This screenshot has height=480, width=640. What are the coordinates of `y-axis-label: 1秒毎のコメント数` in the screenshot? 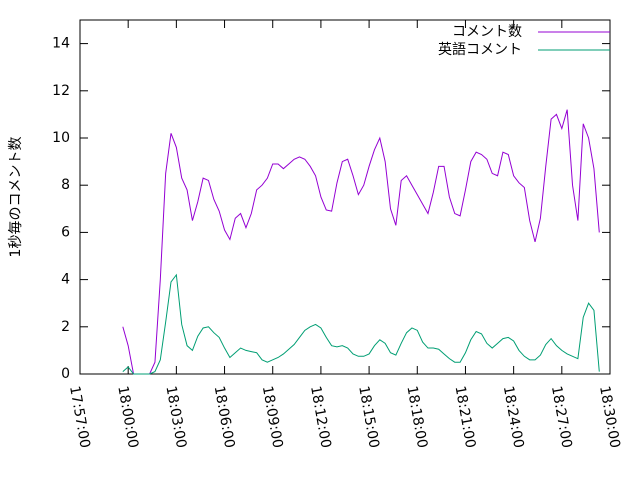 It's located at (16, 197).